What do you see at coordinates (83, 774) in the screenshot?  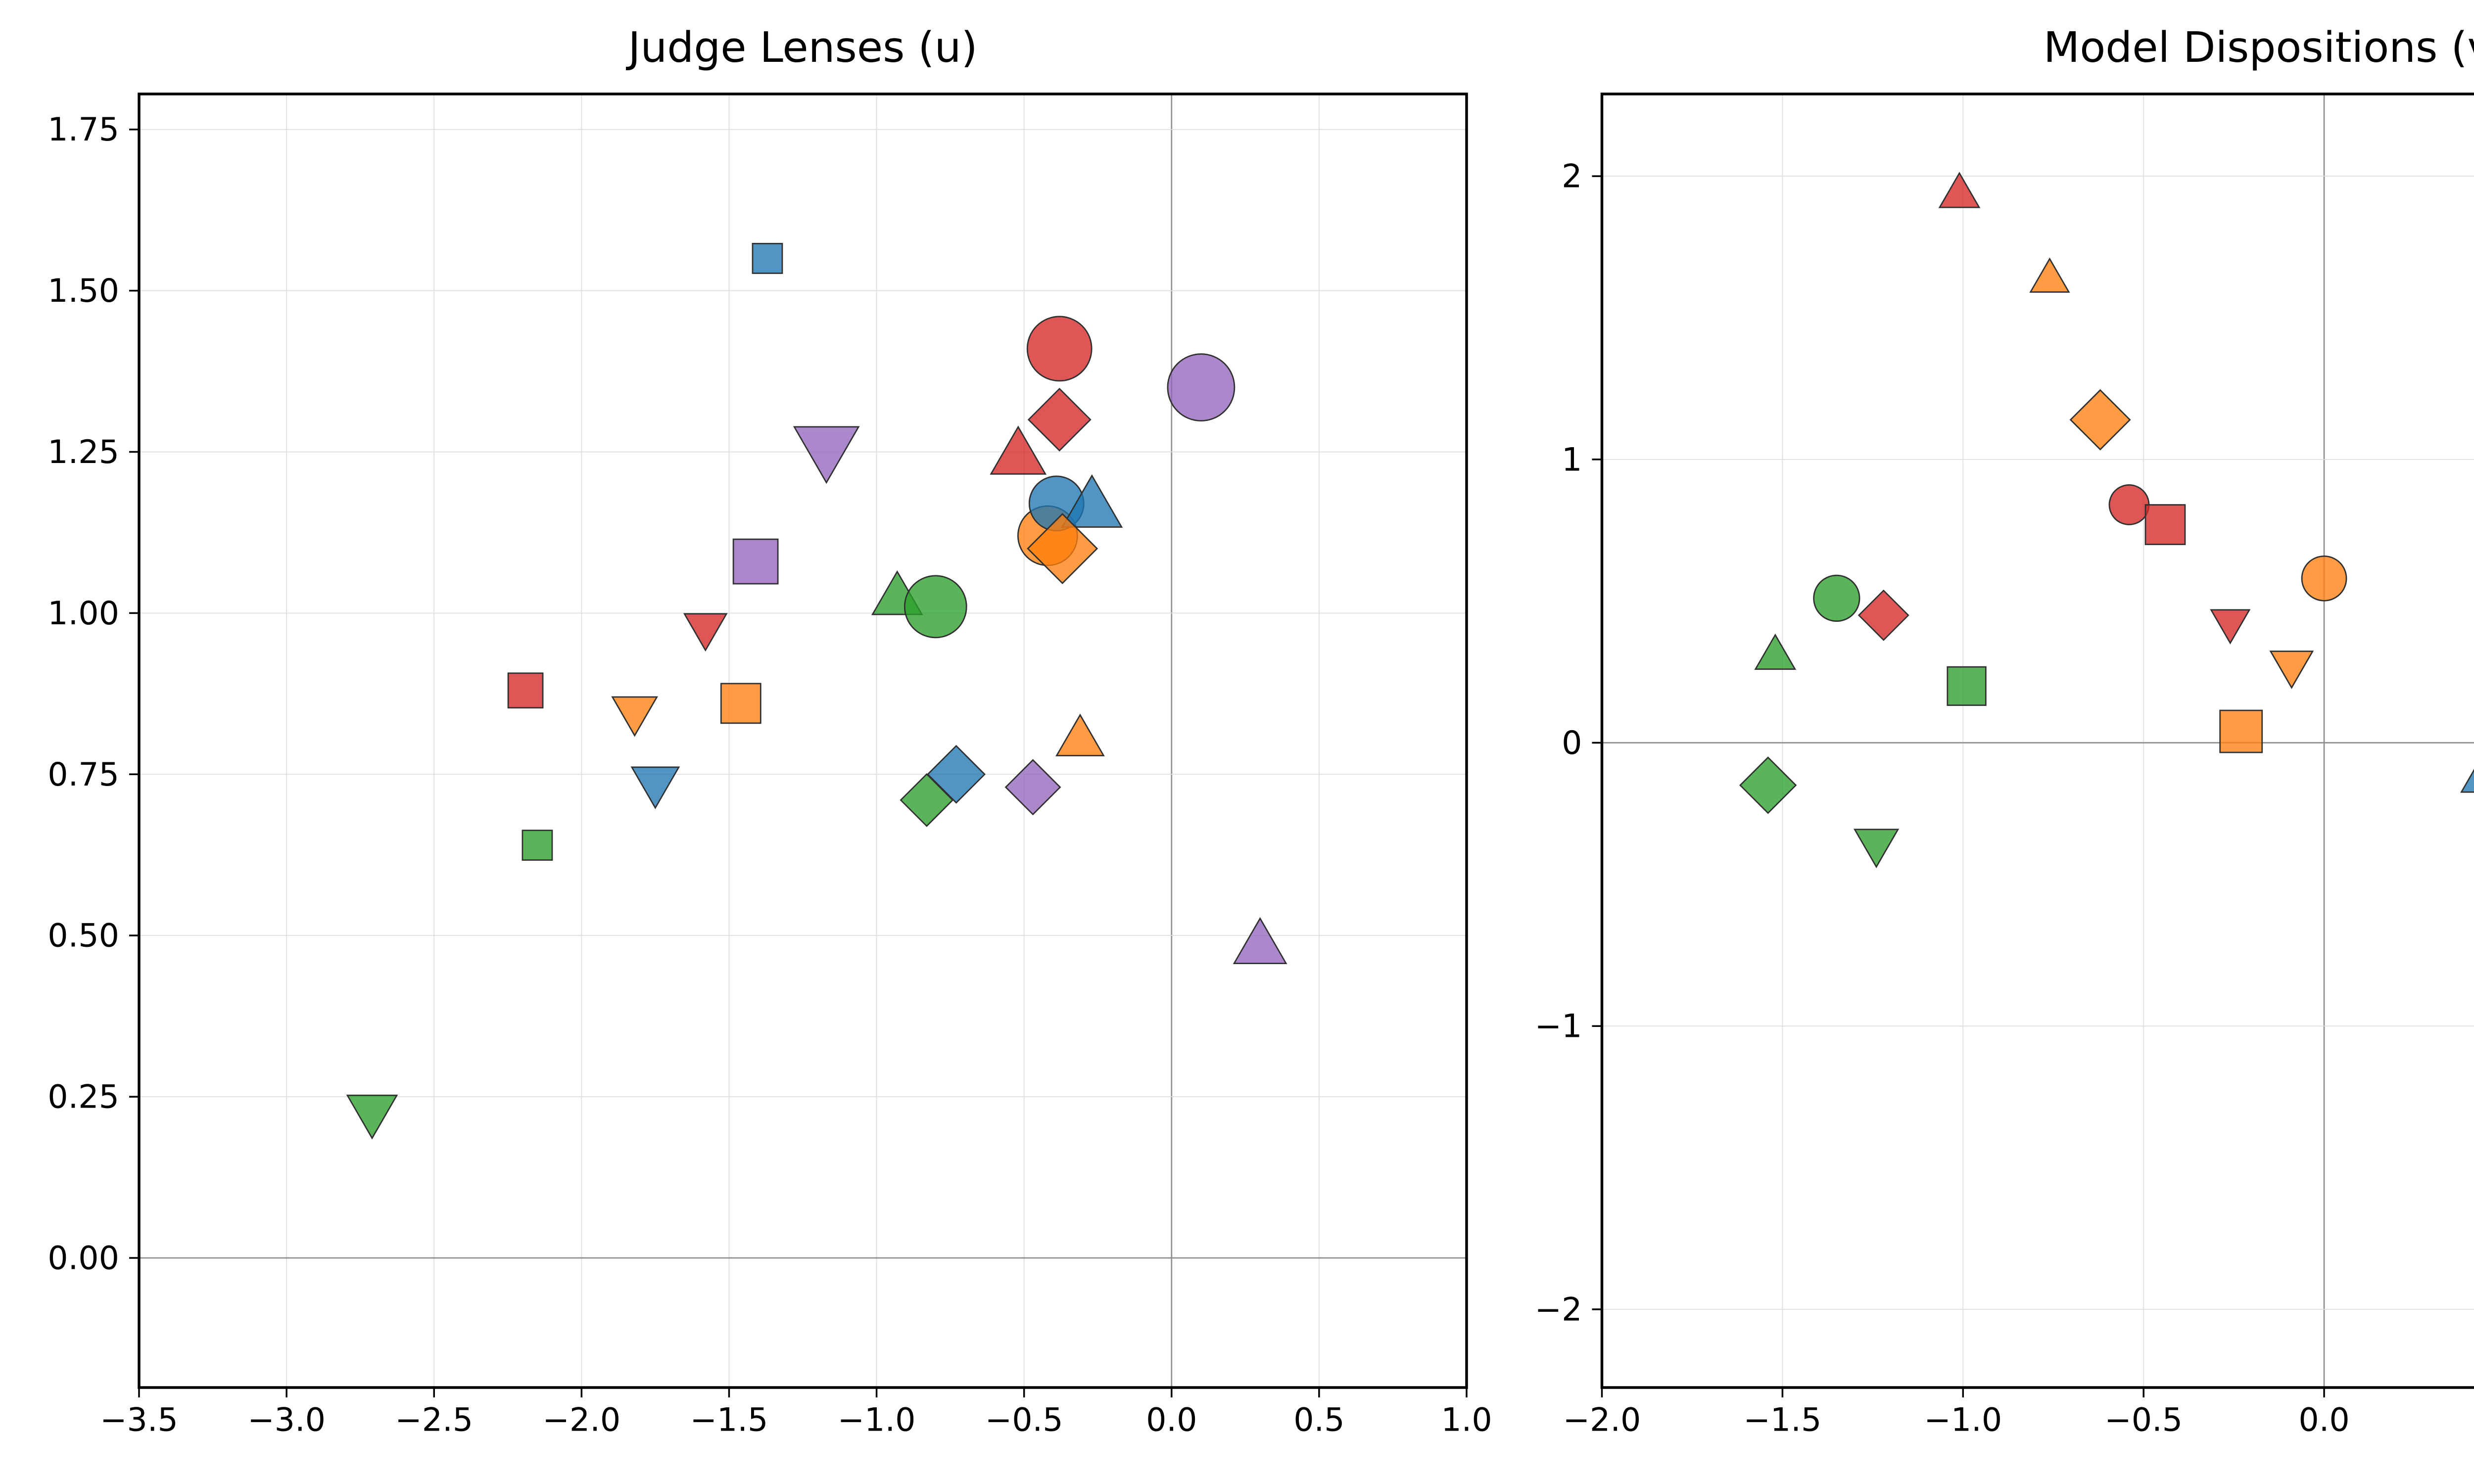 I see `y-tick-label: 0.75` at bounding box center [83, 774].